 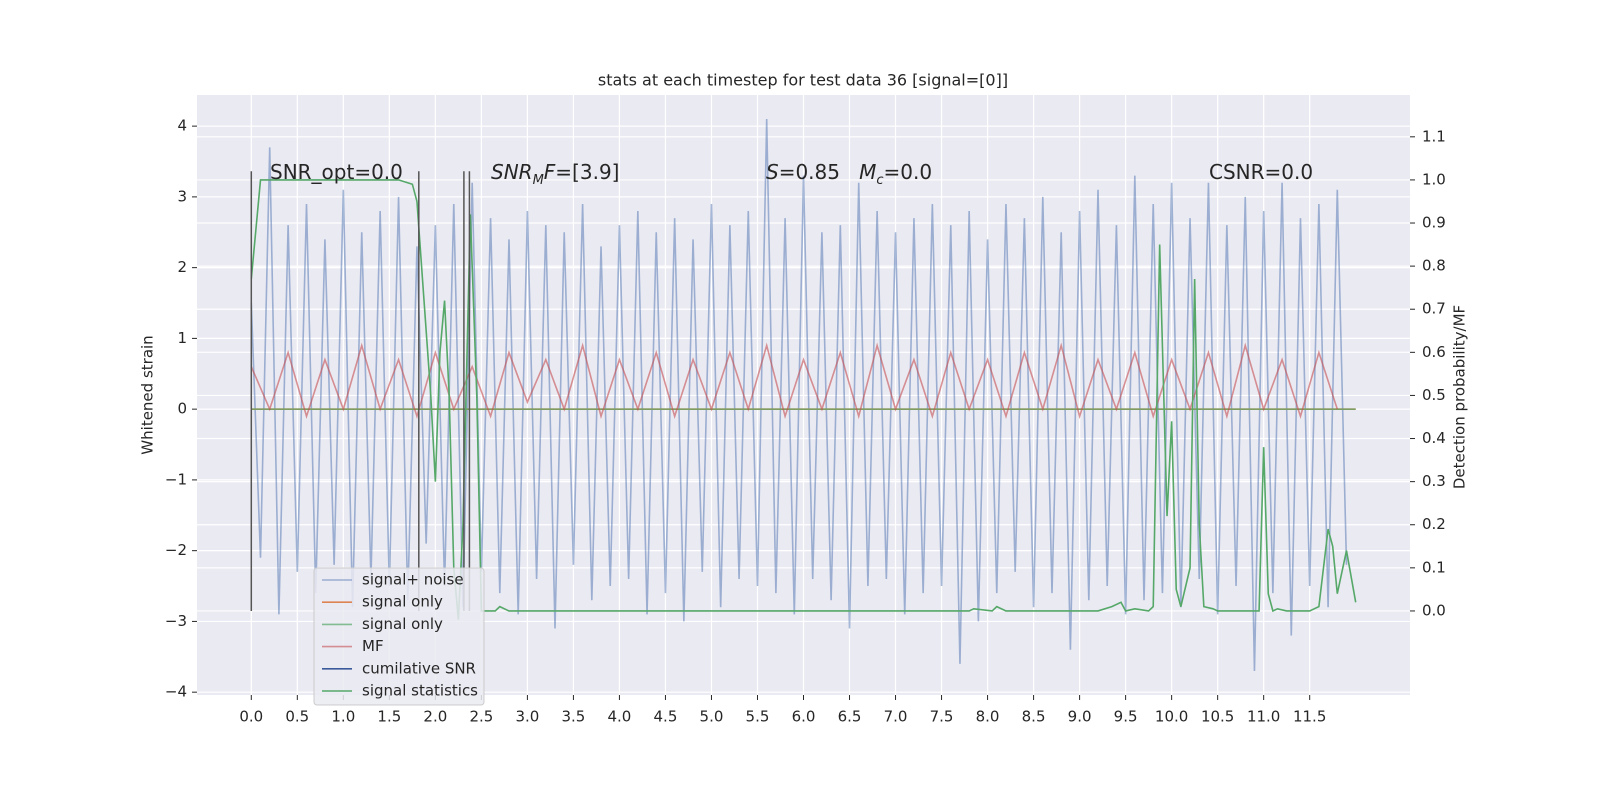 What do you see at coordinates (389, 717) in the screenshot?
I see `x-tick-label: 1.5` at bounding box center [389, 717].